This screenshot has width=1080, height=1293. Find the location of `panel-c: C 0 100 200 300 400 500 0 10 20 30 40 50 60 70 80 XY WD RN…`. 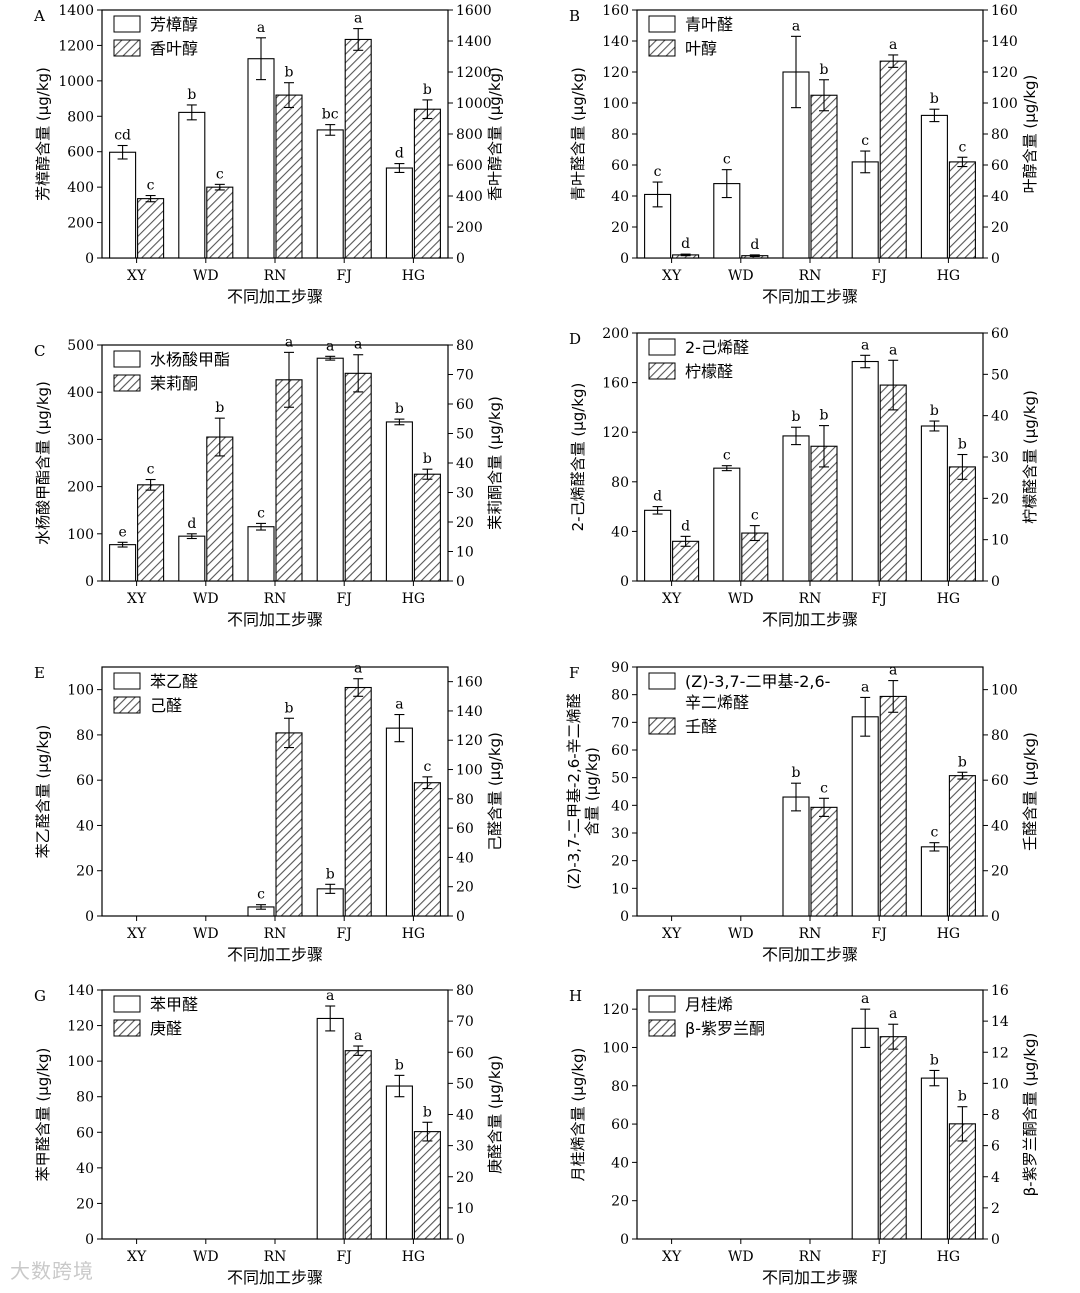

panel-c: C 0 100 200 300 400 500 0 10 20 30 40 50 60 70 80 XY WD RN… is located at coordinates (269, 481).